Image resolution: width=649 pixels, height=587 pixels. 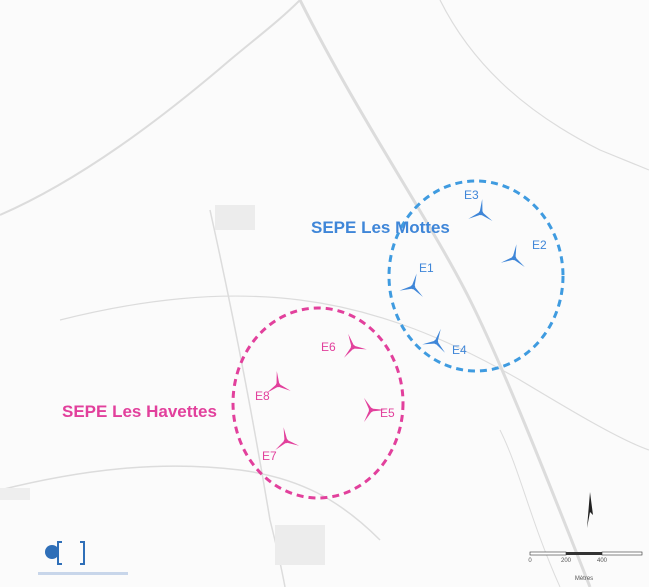 What do you see at coordinates (566, 561) in the screenshot?
I see `scale-label: 200` at bounding box center [566, 561].